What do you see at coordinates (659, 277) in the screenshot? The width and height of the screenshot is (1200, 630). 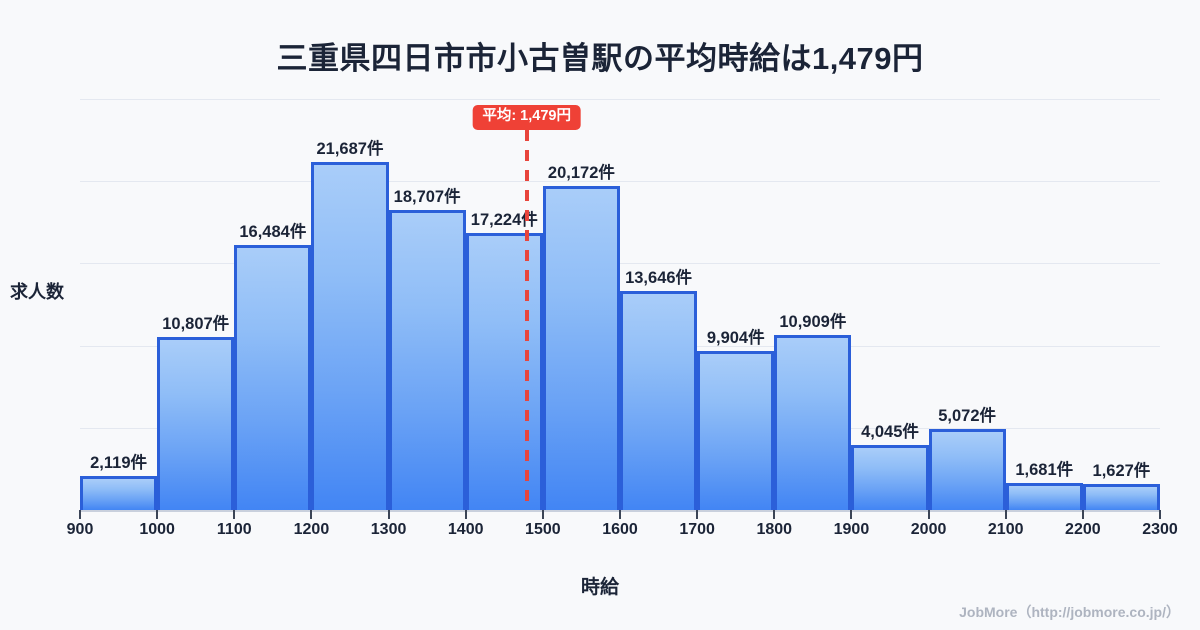 I see `bar-value-label: 13,646件` at bounding box center [659, 277].